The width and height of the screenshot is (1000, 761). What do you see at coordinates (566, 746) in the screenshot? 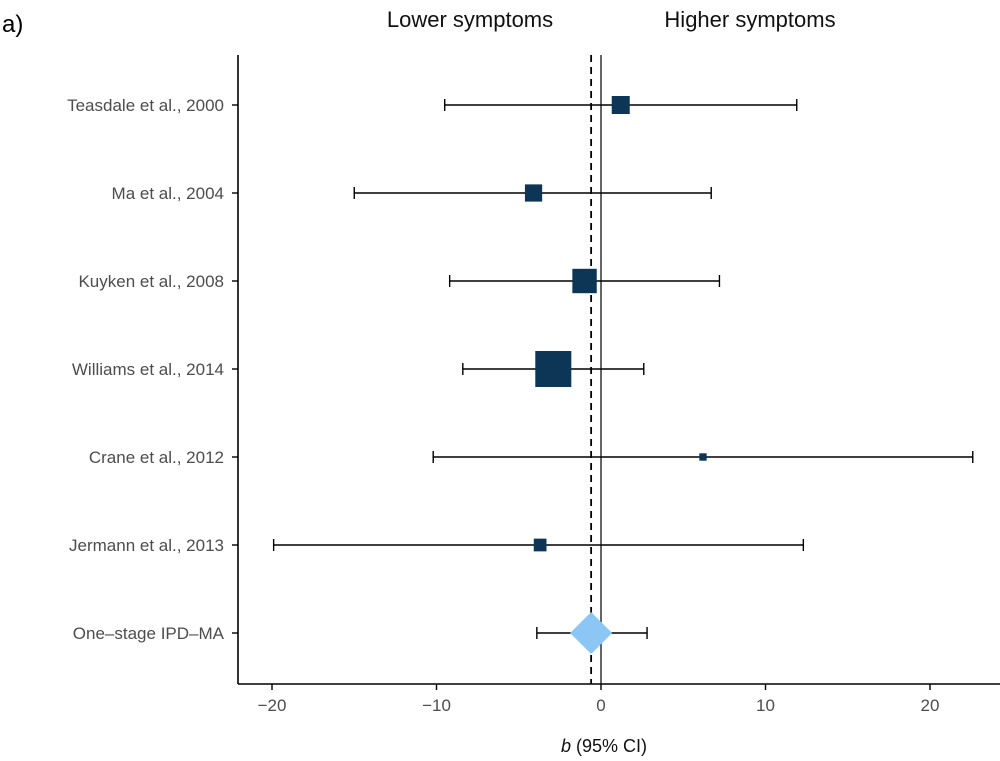
I see `x-axis-title-variable: b` at bounding box center [566, 746].